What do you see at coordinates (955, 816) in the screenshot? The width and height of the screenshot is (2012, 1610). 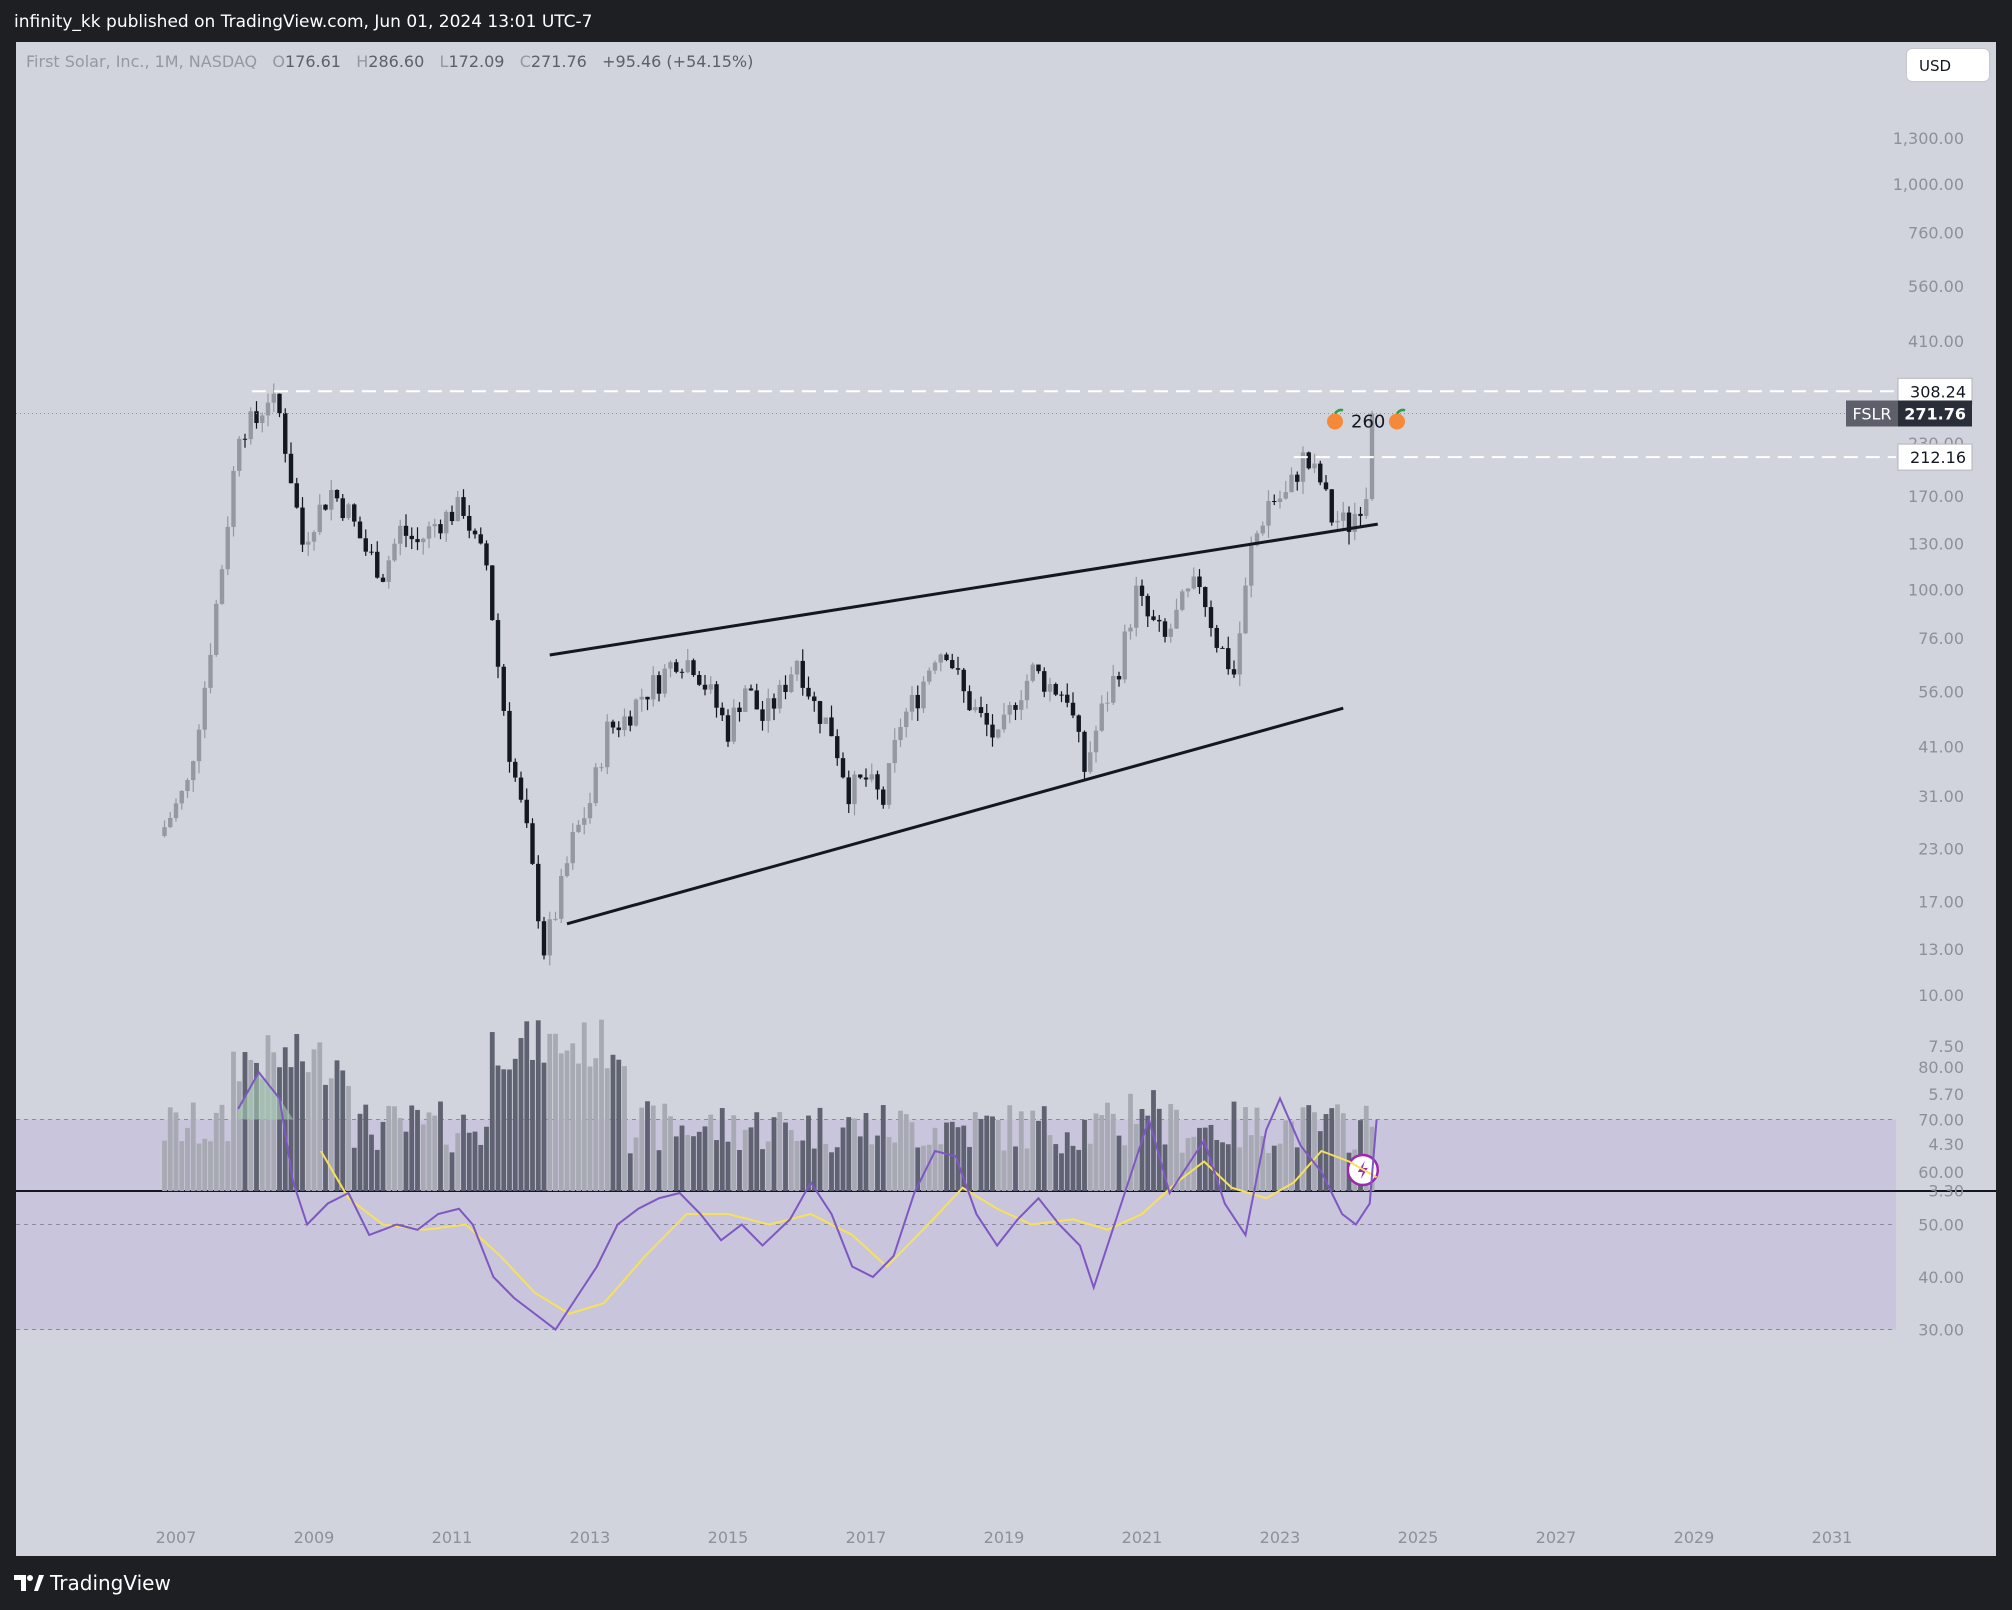 I see `trendline-lower` at bounding box center [955, 816].